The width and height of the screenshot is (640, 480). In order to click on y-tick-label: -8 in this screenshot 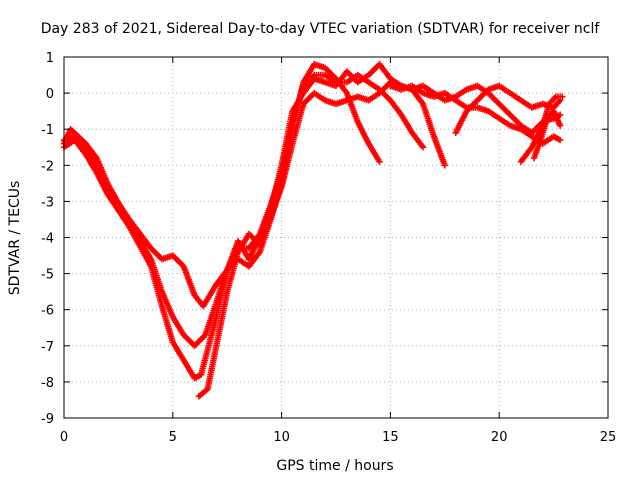, I will do `click(47, 383)`.